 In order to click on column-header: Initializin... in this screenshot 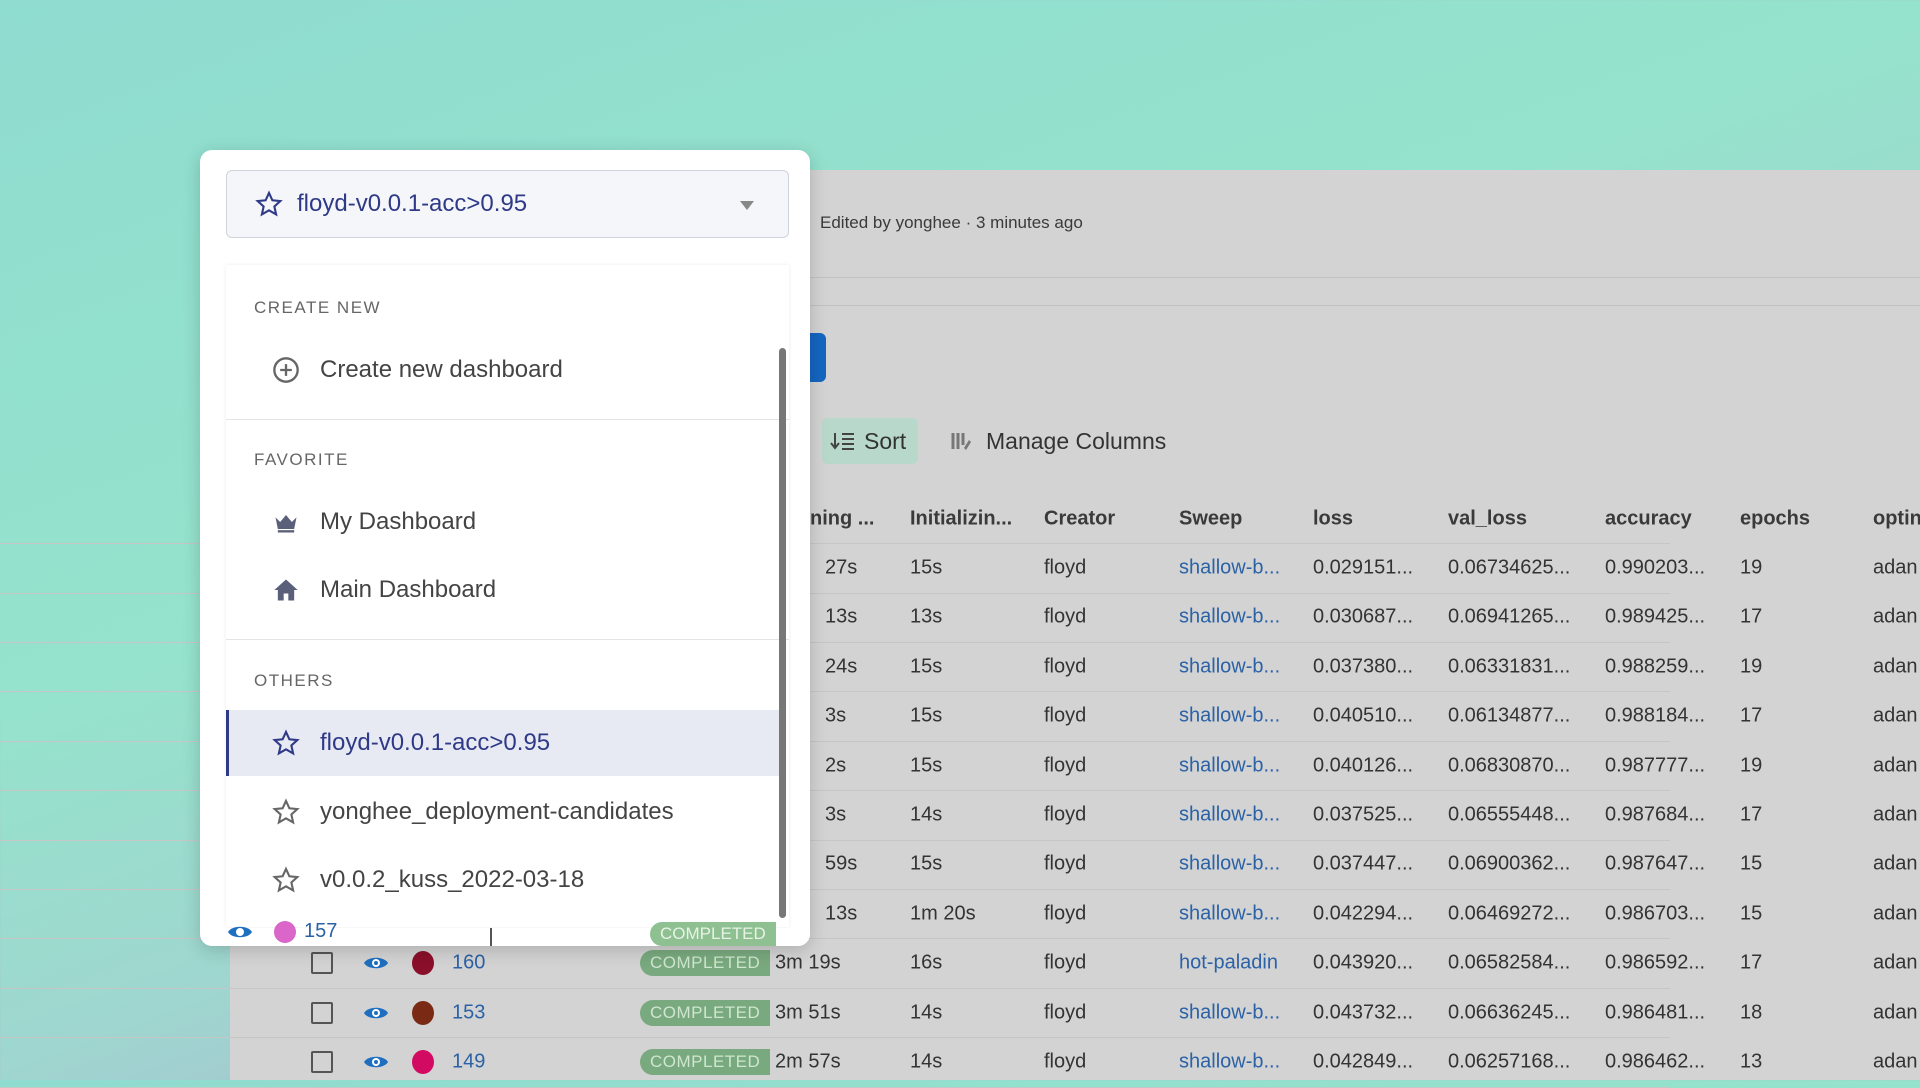, I will do `click(961, 518)`.